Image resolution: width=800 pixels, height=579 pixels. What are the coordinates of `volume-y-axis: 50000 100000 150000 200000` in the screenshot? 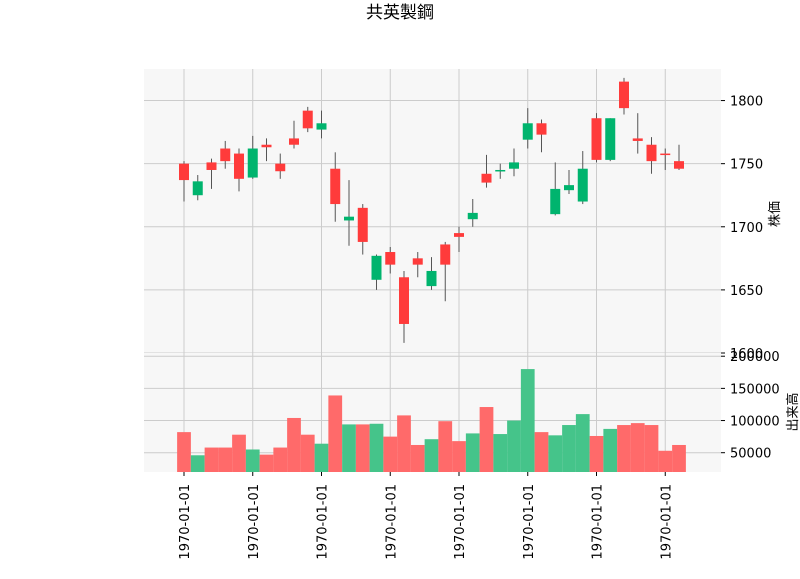 It's located at (750, 406).